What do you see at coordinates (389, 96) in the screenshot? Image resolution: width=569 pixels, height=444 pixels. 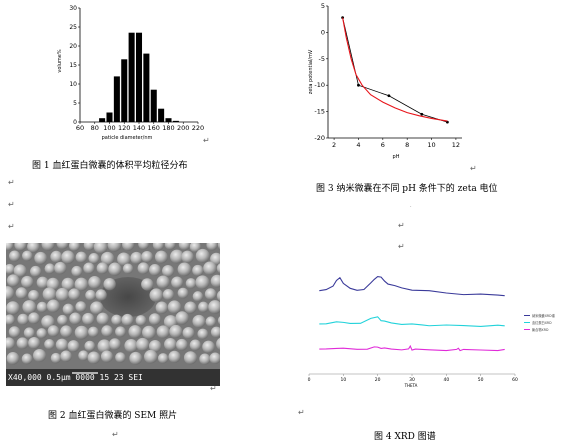 I see `fig3-point` at bounding box center [389, 96].